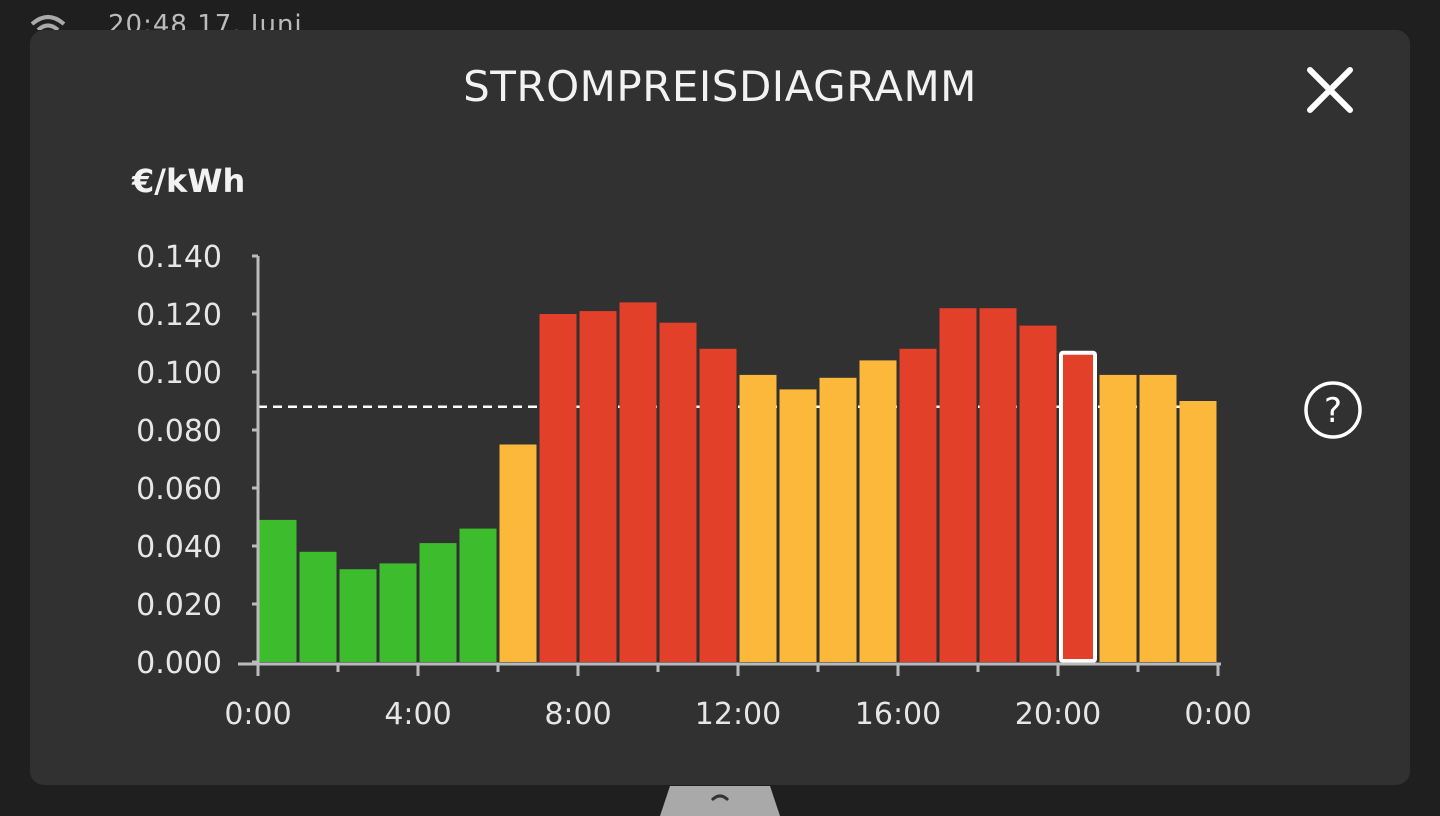 The width and height of the screenshot is (1440, 816). I want to click on close-icon, so click(1330, 90).